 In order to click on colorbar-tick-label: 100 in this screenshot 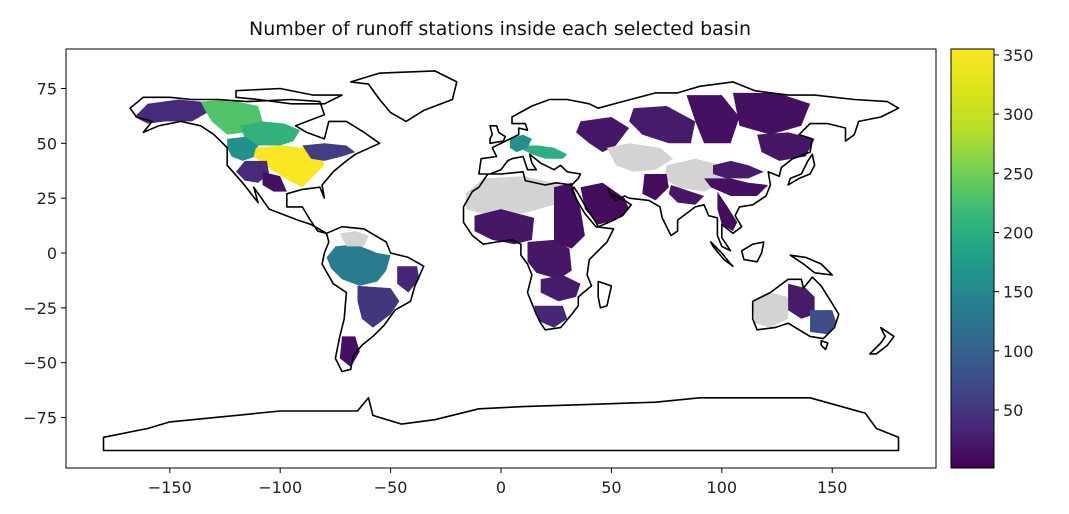, I will do `click(1018, 351)`.